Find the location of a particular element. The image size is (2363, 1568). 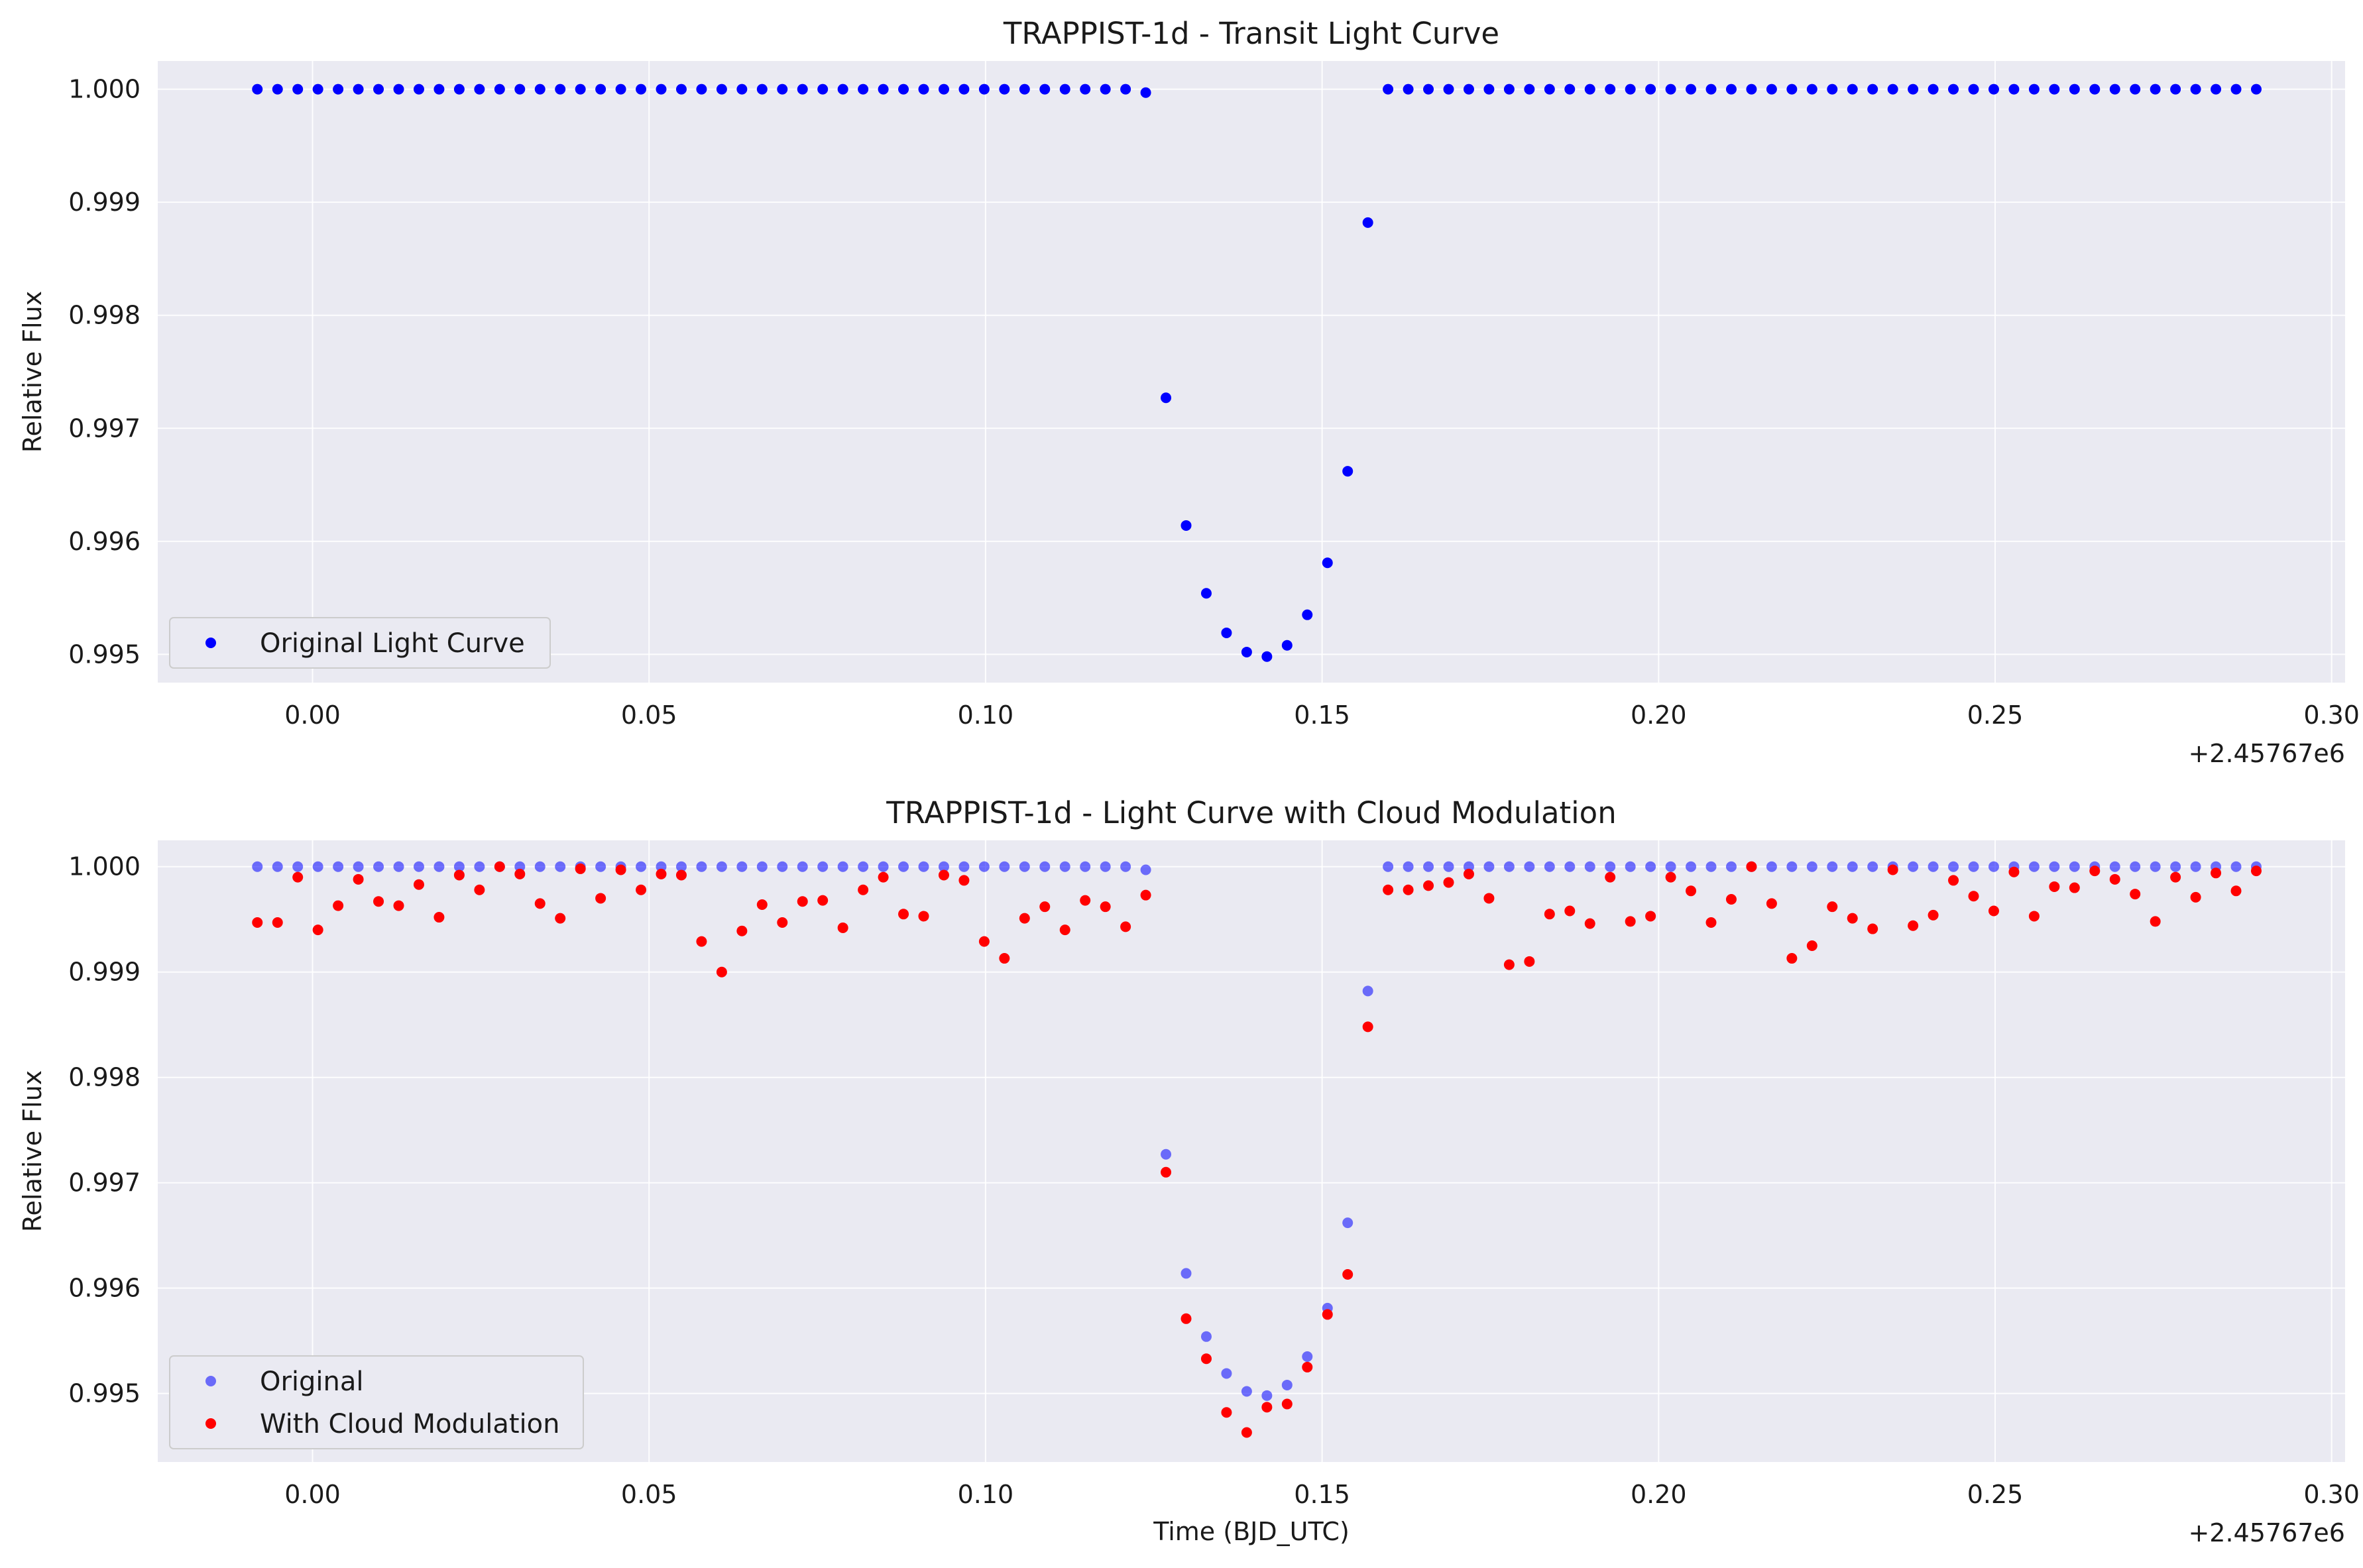

legend-cloud: Original With Cloud Modulation is located at coordinates (376, 1402).